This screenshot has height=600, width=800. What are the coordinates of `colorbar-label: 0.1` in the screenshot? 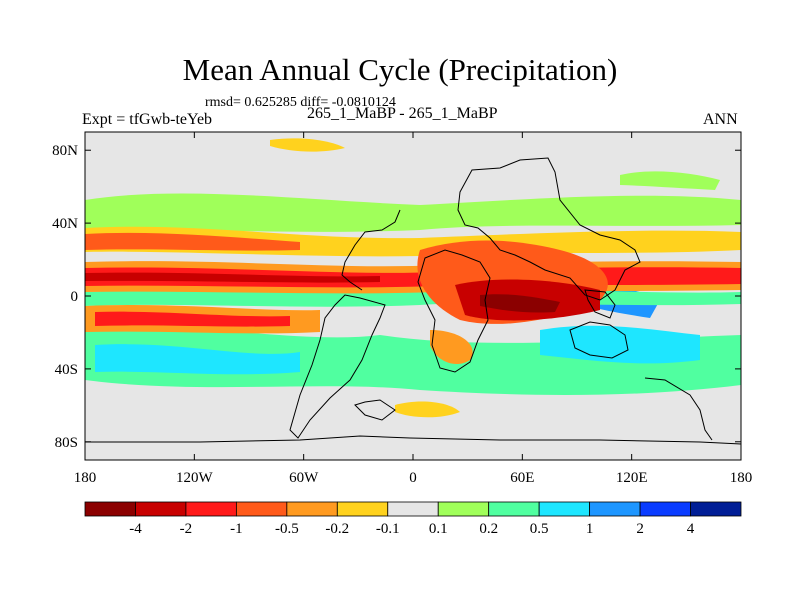 It's located at (438, 529).